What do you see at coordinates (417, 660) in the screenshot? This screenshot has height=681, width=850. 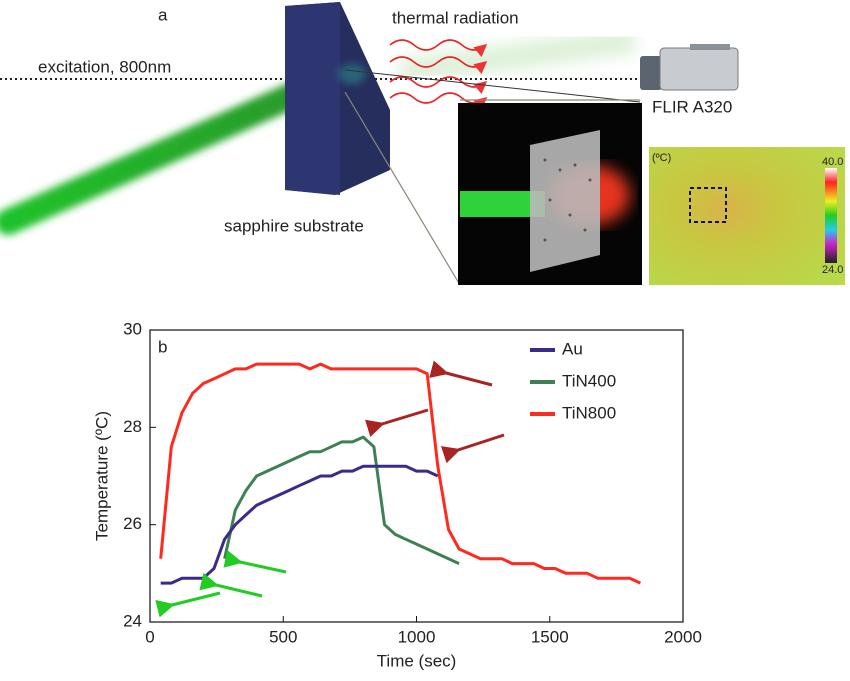 I see `x-axis-label: Time (sec)` at bounding box center [417, 660].